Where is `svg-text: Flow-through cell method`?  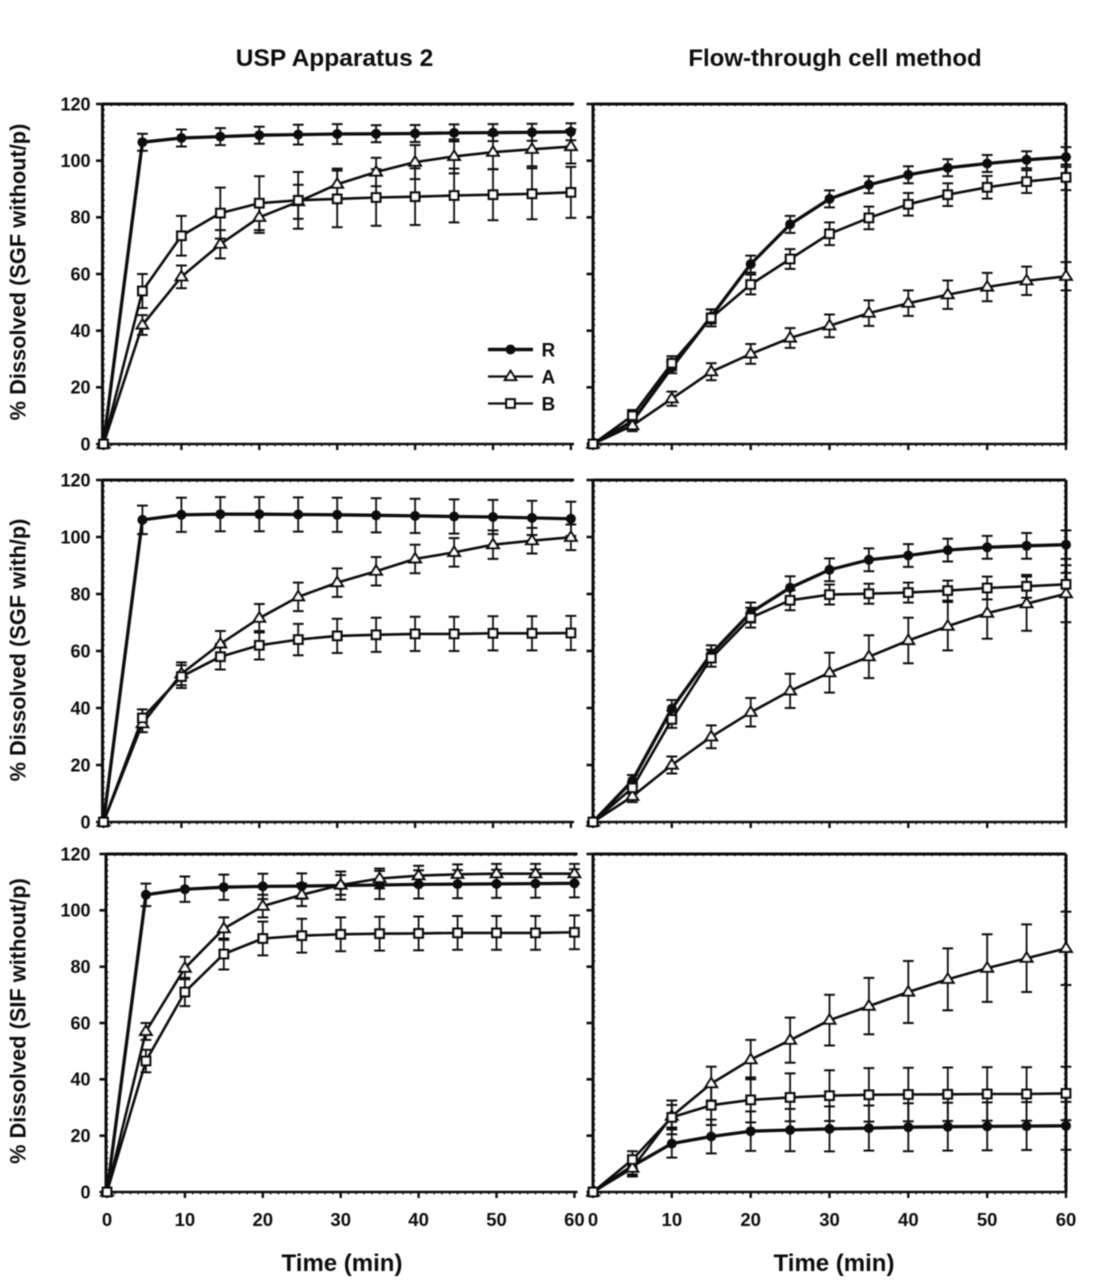 svg-text: Flow-through cell method is located at coordinates (834, 58).